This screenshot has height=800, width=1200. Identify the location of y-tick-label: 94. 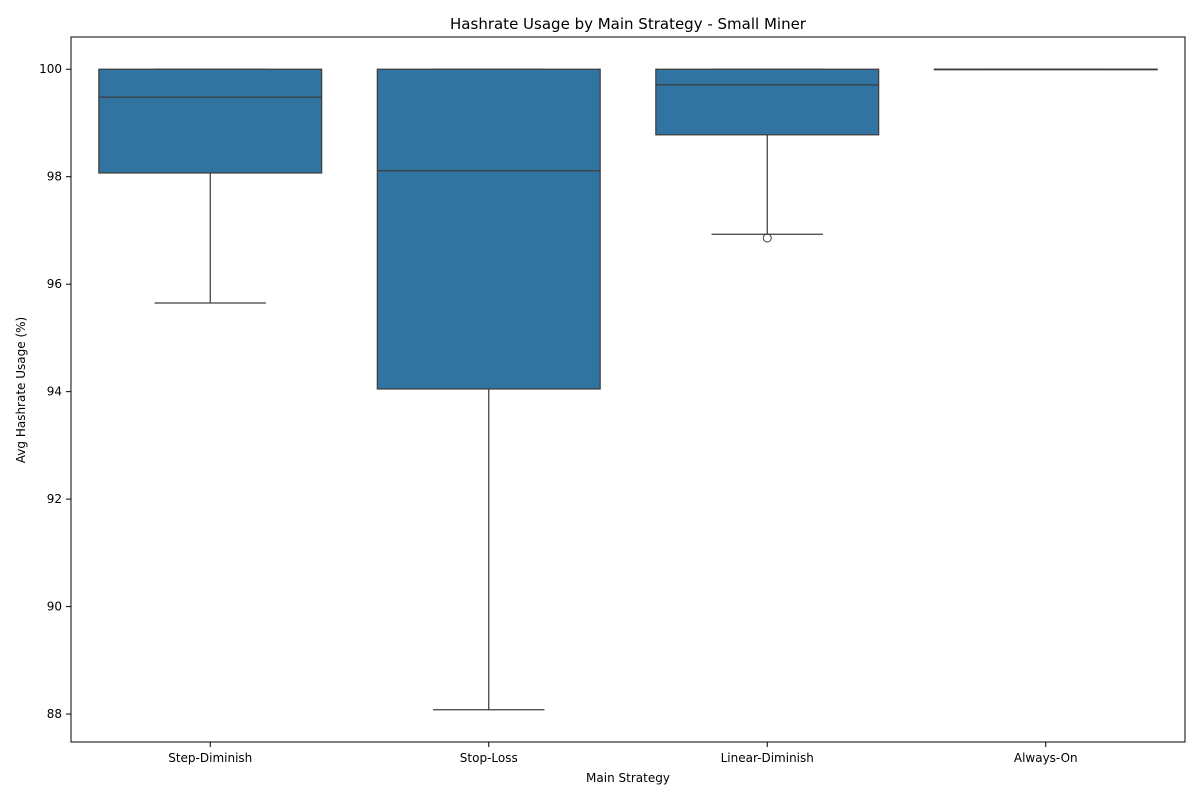
(54, 392).